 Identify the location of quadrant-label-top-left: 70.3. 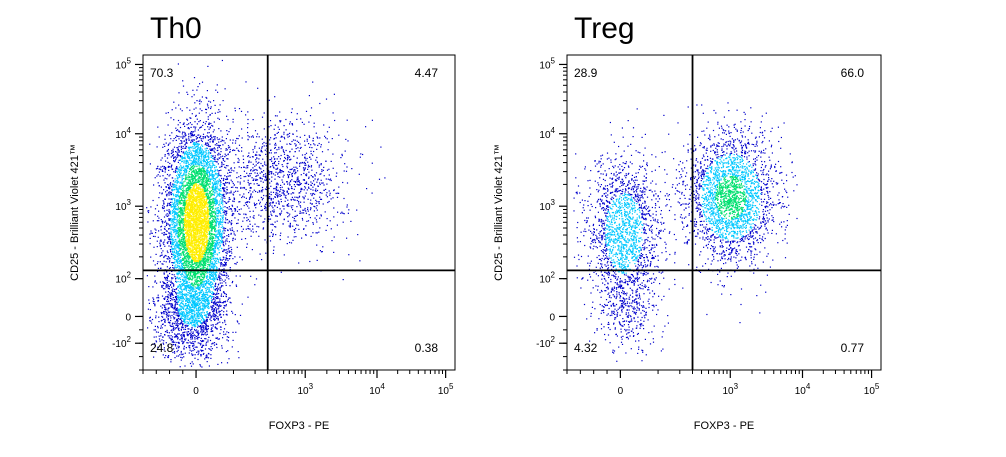
(162, 73).